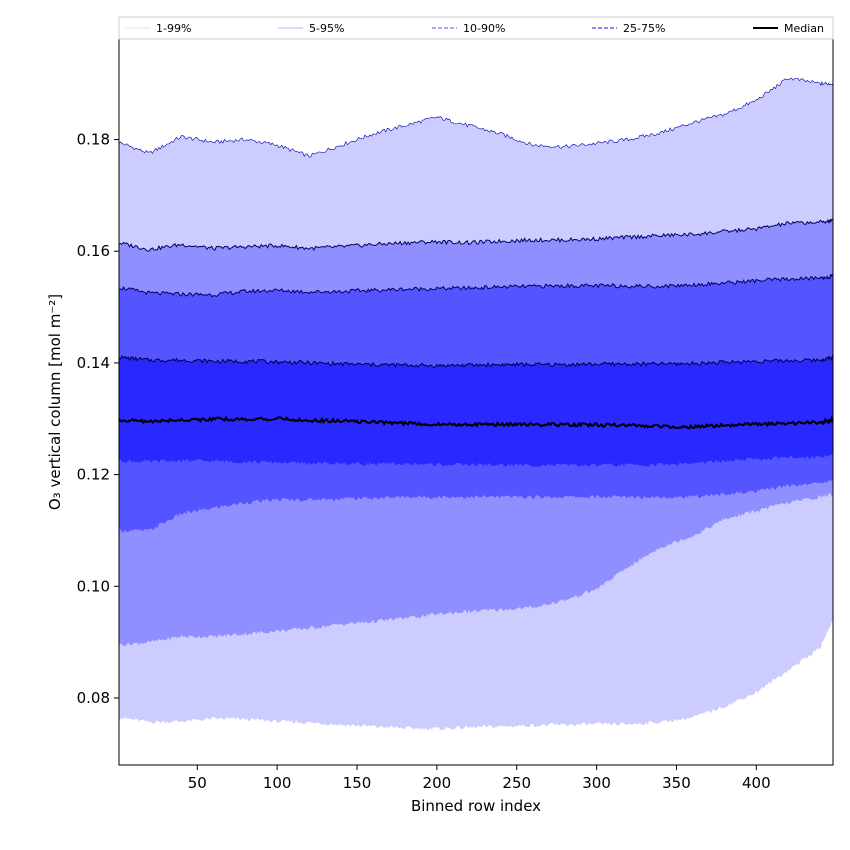 The width and height of the screenshot is (850, 850). I want to click on median-layer, so click(476, 422).